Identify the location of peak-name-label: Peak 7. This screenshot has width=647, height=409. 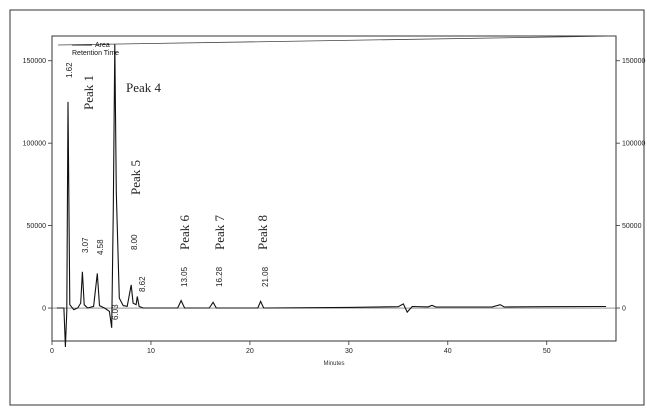
(219, 232).